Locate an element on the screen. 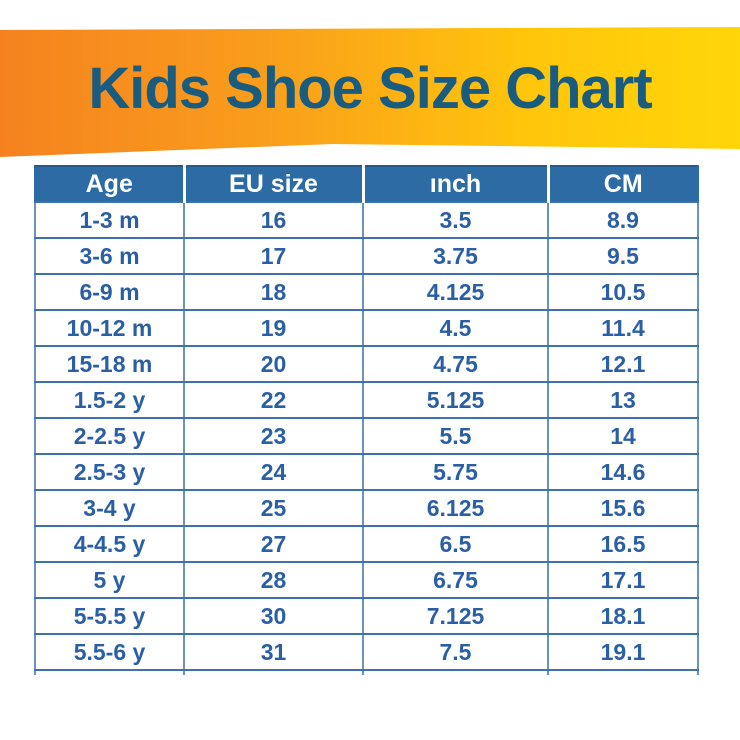  table-row: 6-9 m 18 4.125 10.5 is located at coordinates (366, 292).